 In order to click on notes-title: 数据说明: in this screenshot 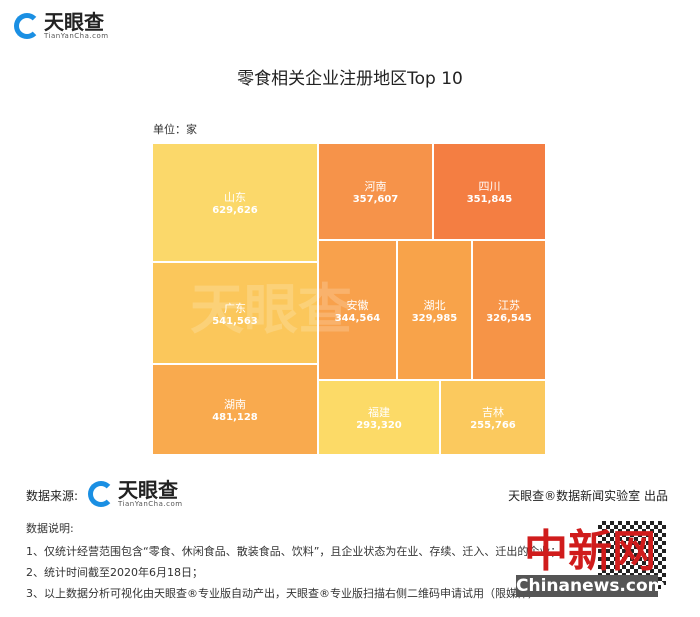, I will do `click(50, 528)`.